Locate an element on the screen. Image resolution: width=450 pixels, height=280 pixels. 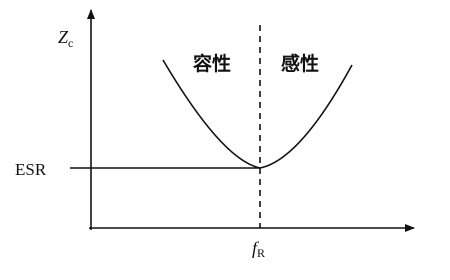
esr-label: ESR is located at coordinates (31, 169).